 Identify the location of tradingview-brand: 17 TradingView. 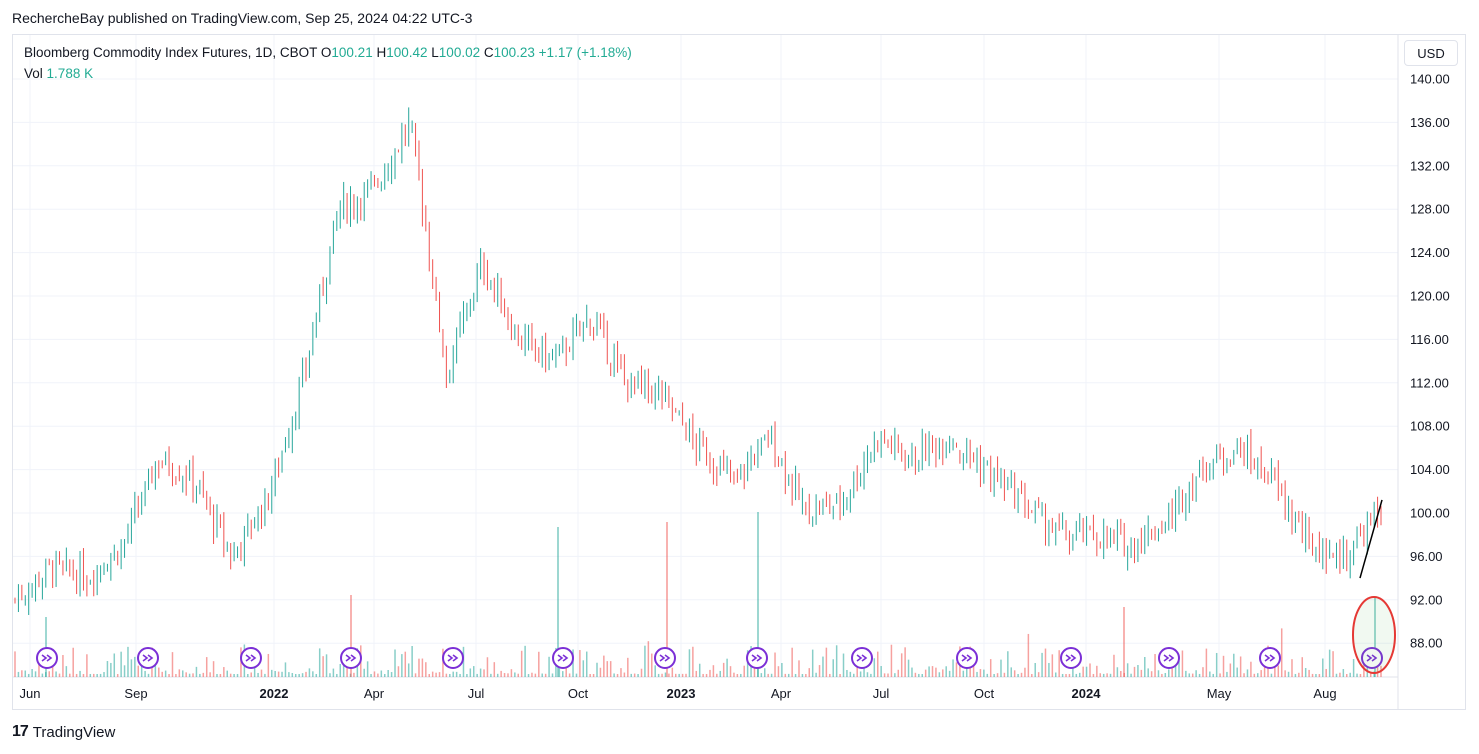
(63, 732).